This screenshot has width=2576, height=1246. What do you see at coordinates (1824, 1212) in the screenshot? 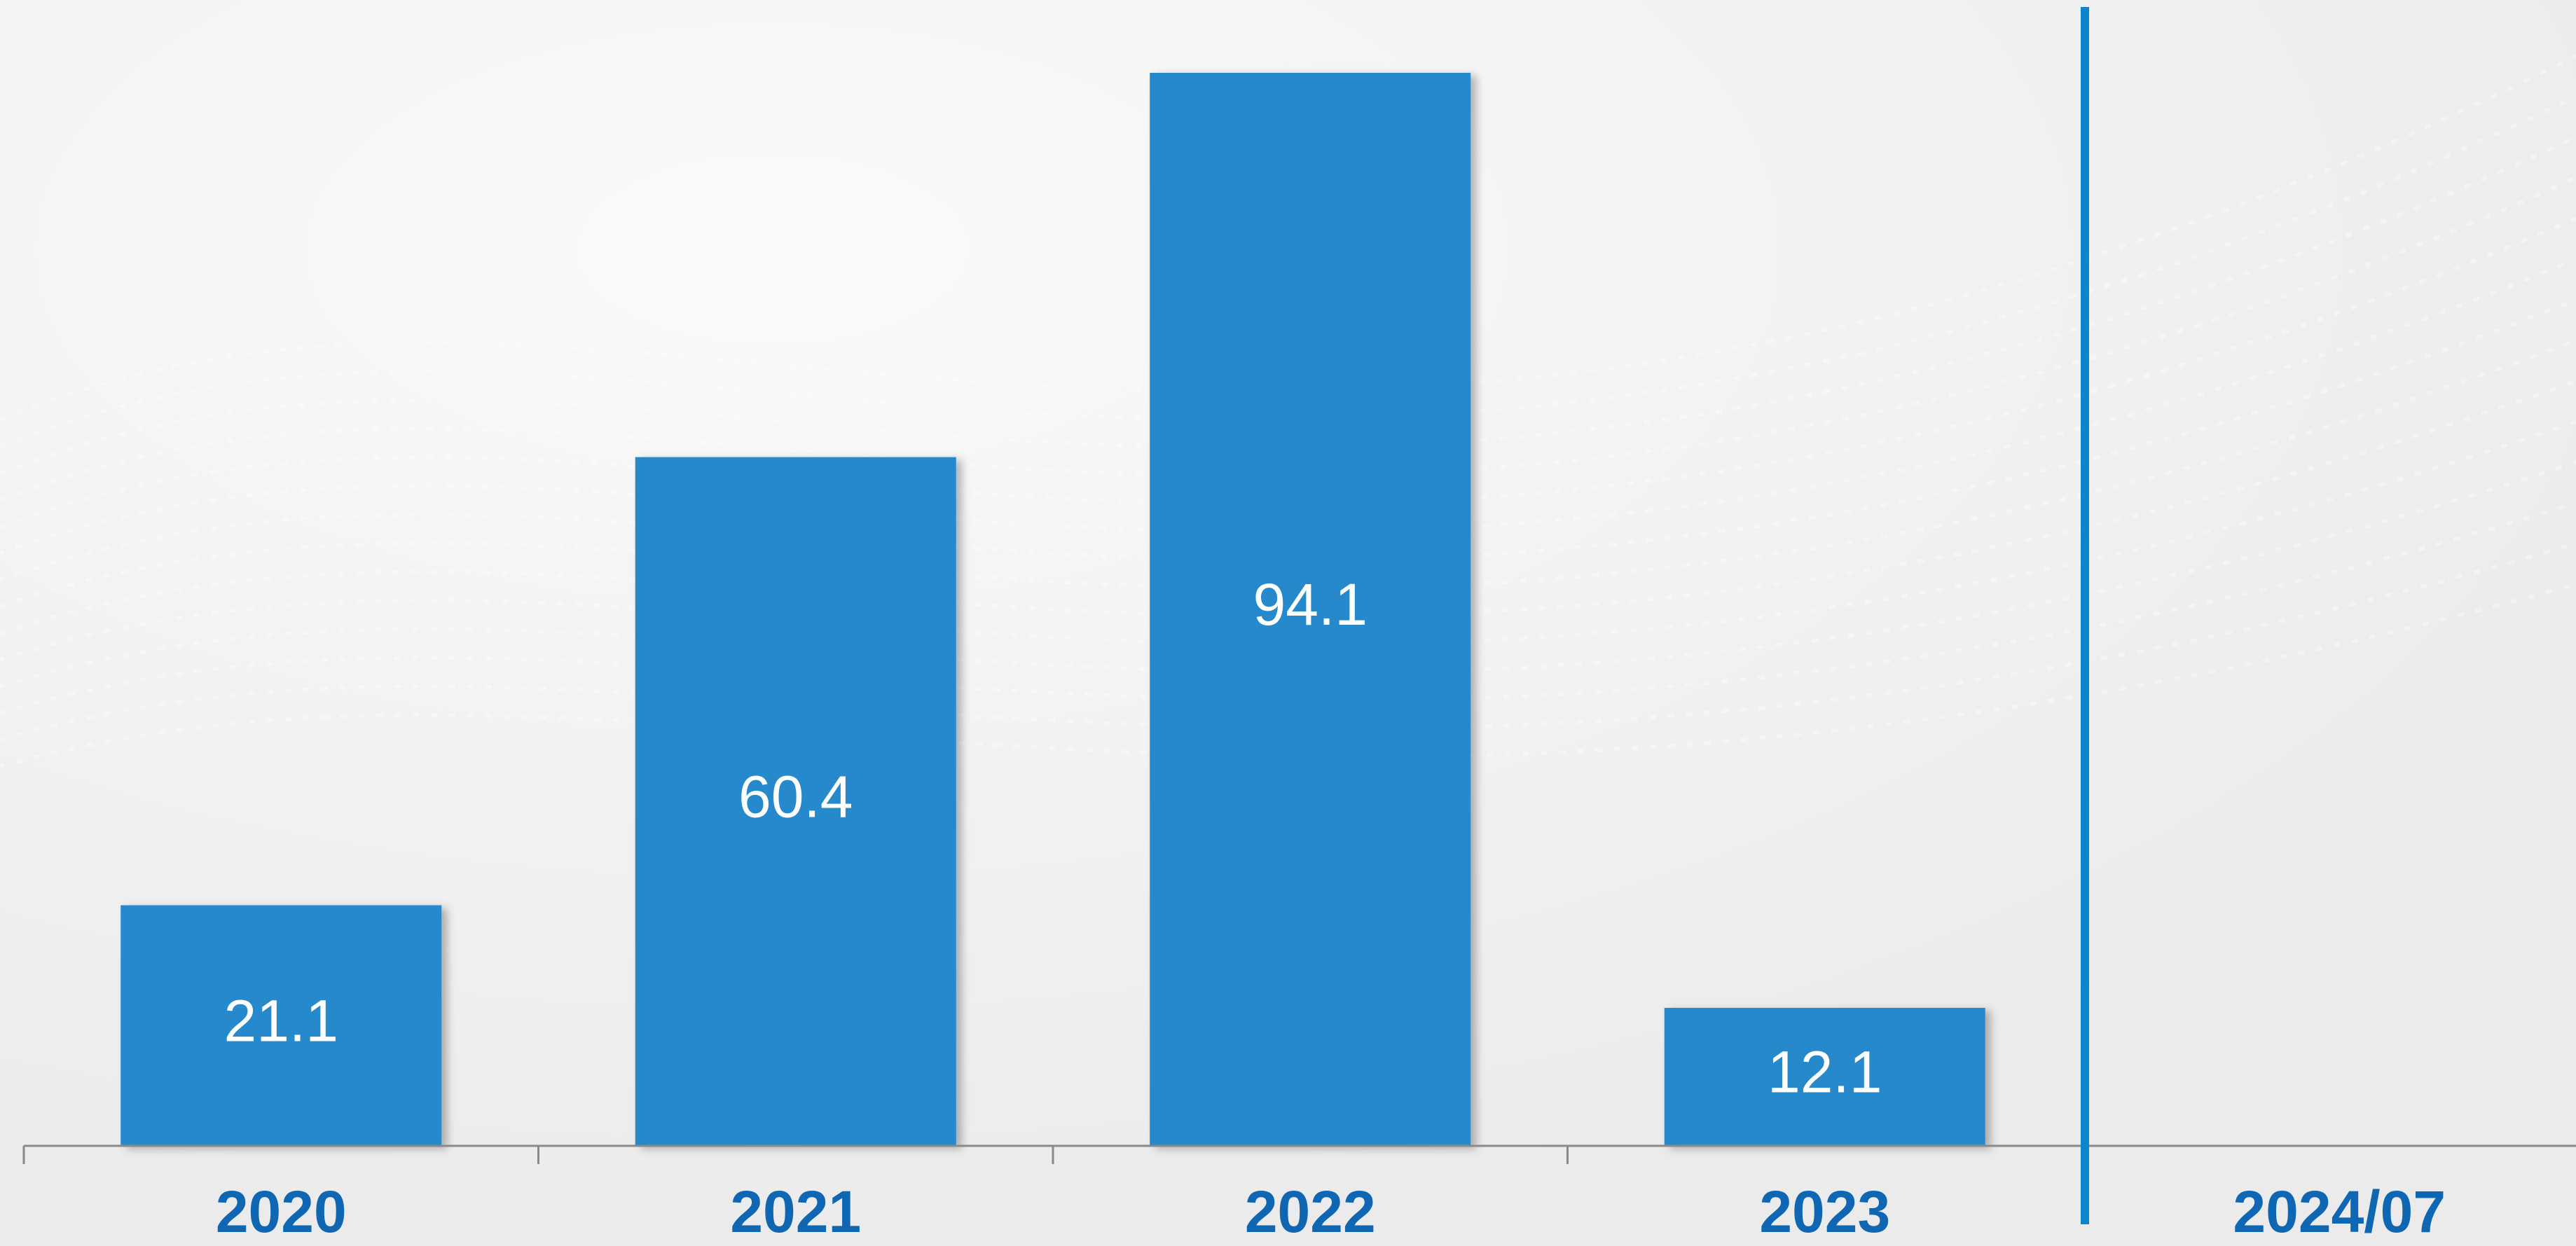
I see `category-label-2023: 2023` at bounding box center [1824, 1212].